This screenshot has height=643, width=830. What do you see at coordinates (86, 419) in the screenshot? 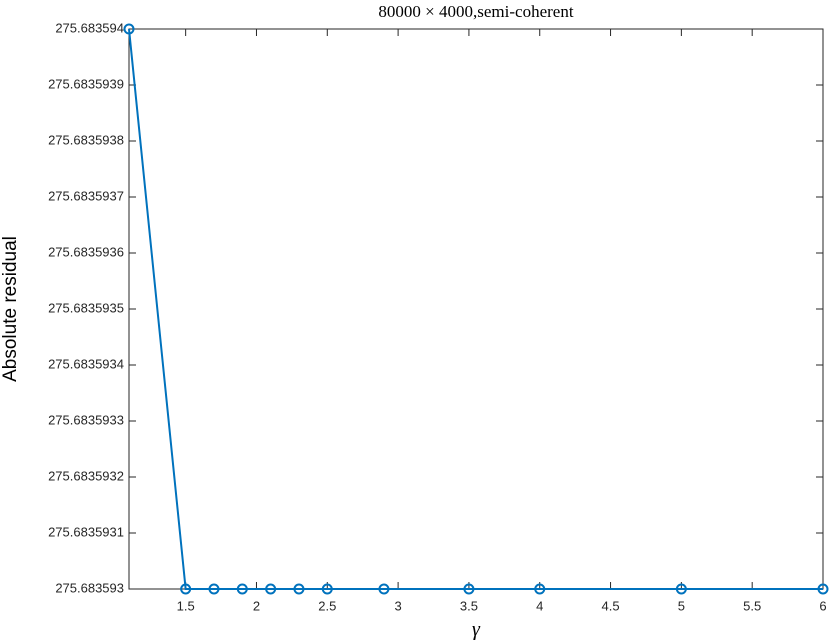
I see `y-tick-label: 275.6835933` at bounding box center [86, 419].